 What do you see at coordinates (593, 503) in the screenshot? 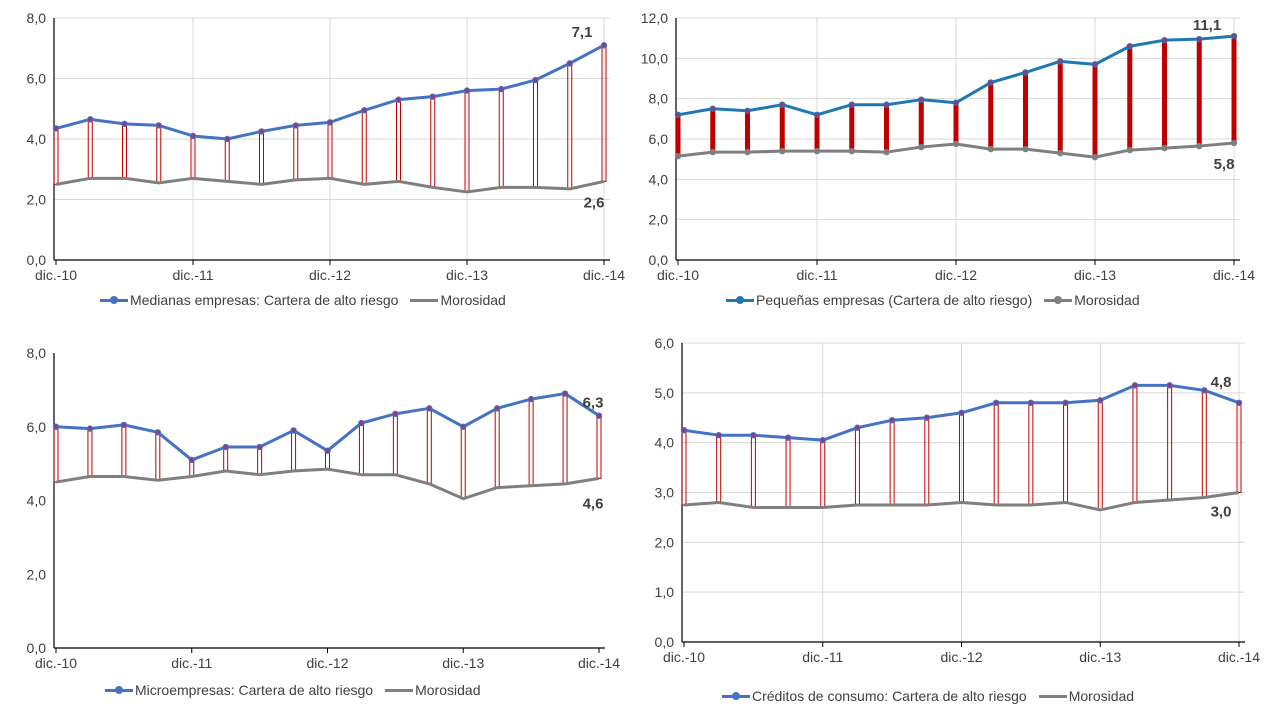
I see `value-annotation: 4,6` at bounding box center [593, 503].